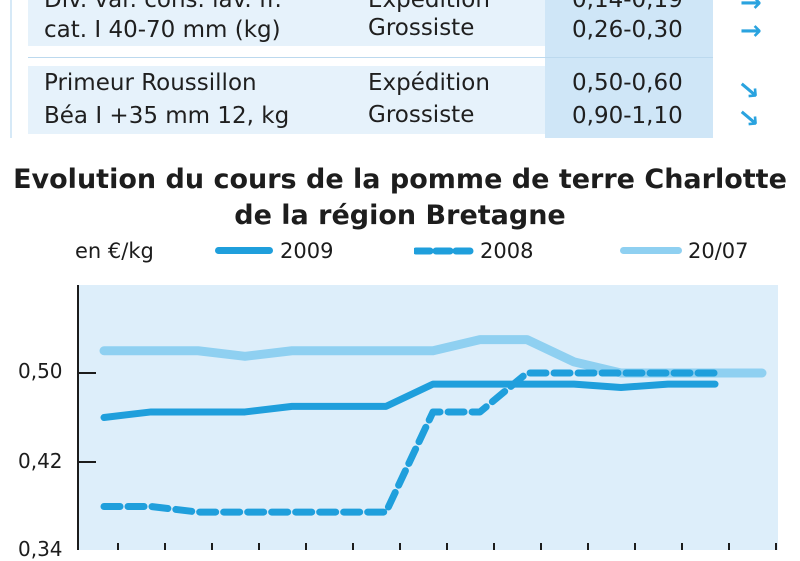 This screenshot has width=800, height=561. Describe the element at coordinates (307, 251) in the screenshot. I see `legend-label-2009: 2009` at that location.